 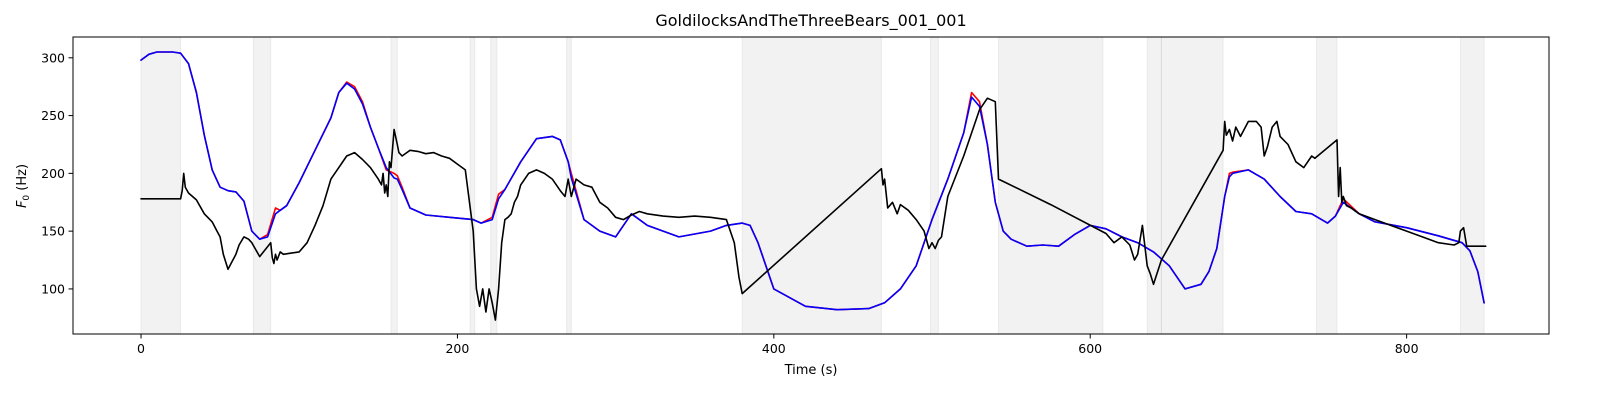 I want to click on x-tick-label: 0, so click(x=141, y=348).